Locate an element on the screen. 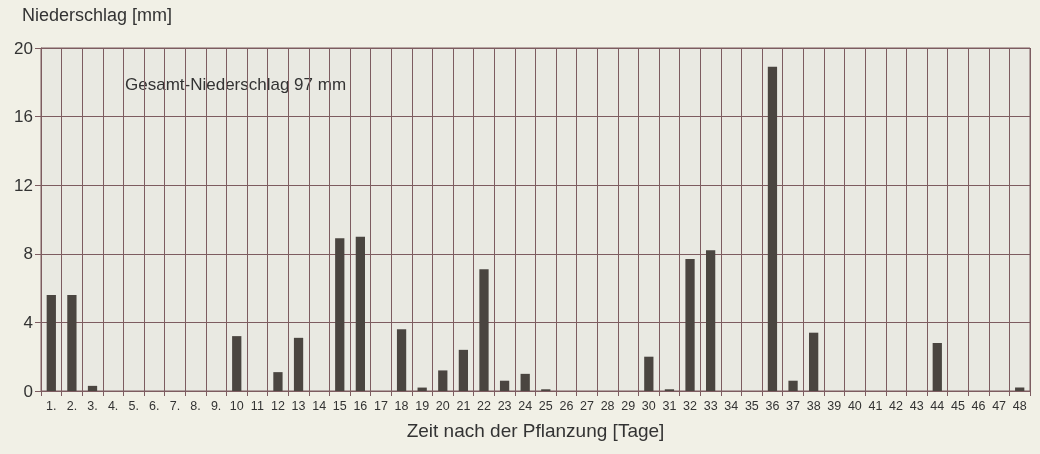 The width and height of the screenshot is (1040, 454). x-tick-label: 33 is located at coordinates (710, 405).